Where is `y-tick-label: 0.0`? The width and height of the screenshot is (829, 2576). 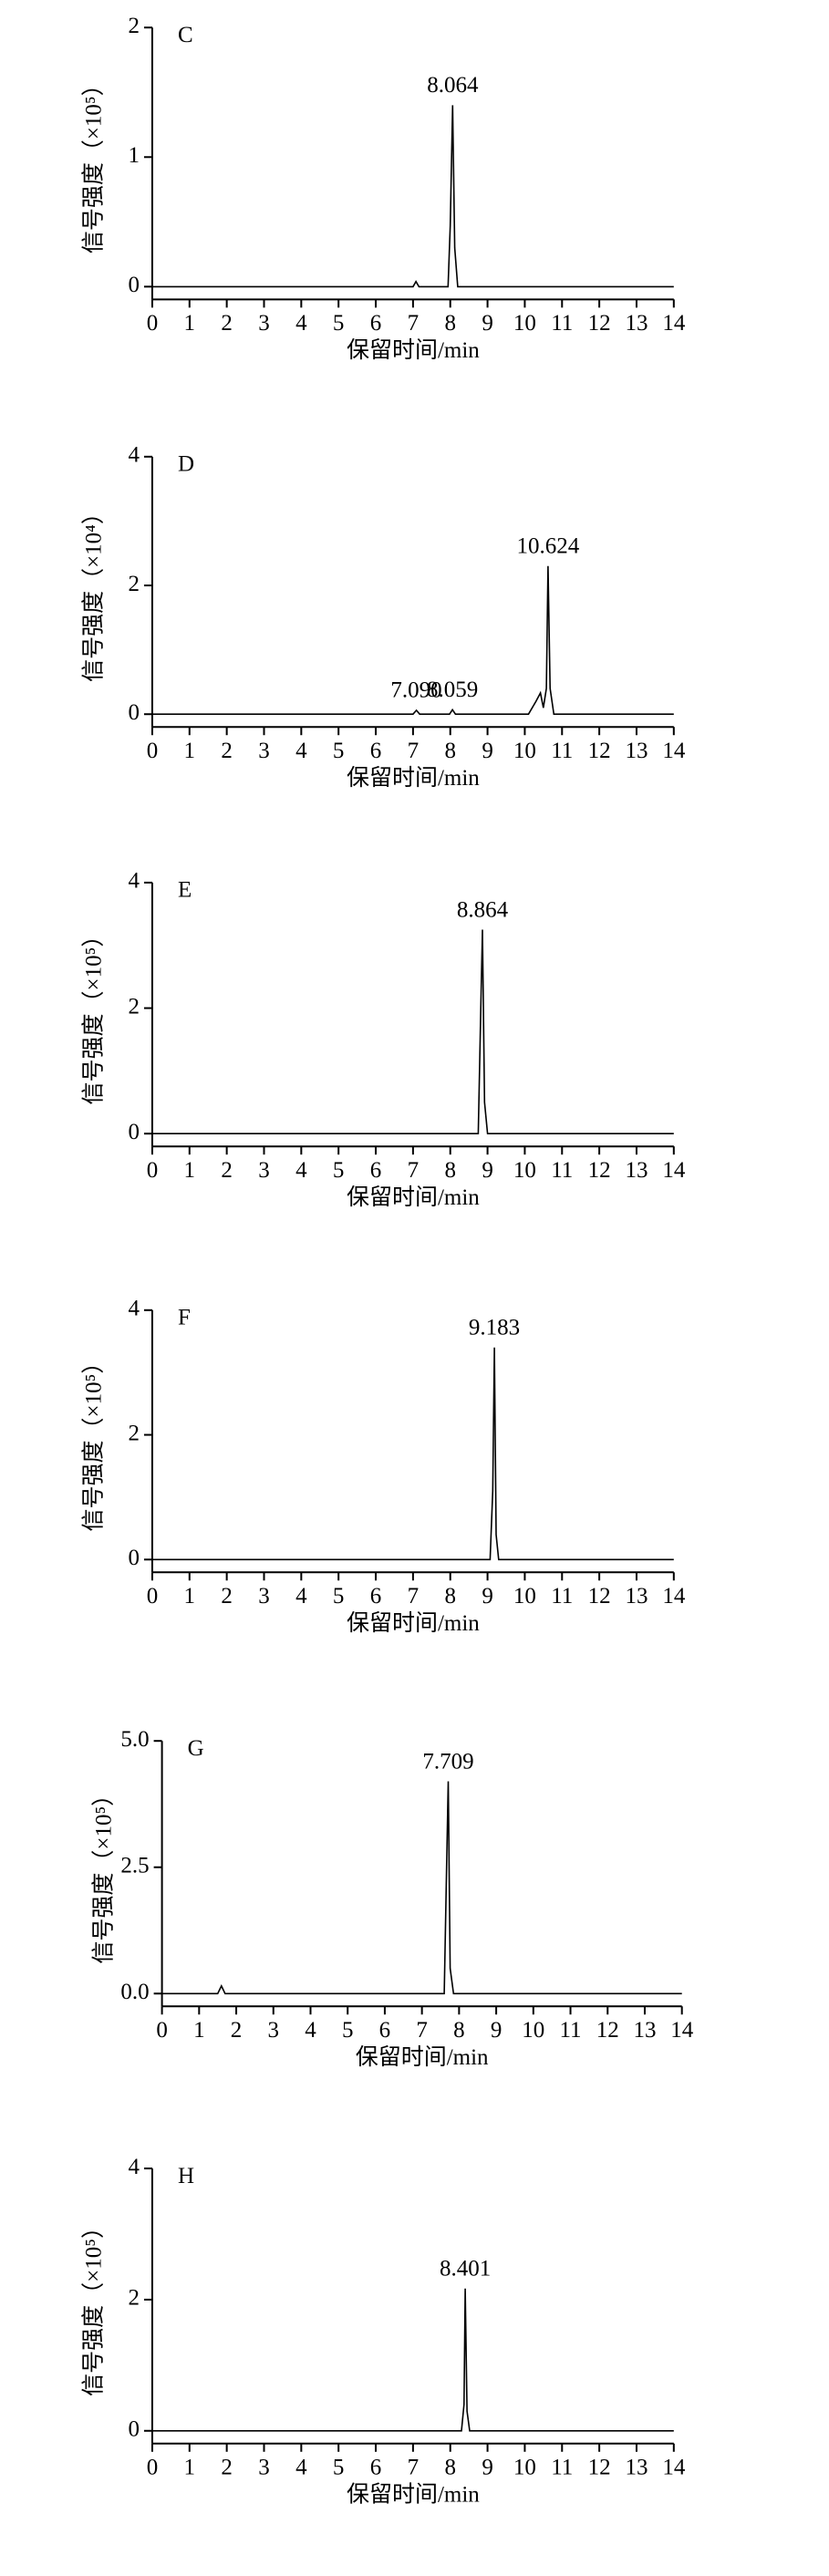
y-tick-label: 0.0 is located at coordinates (134, 1992).